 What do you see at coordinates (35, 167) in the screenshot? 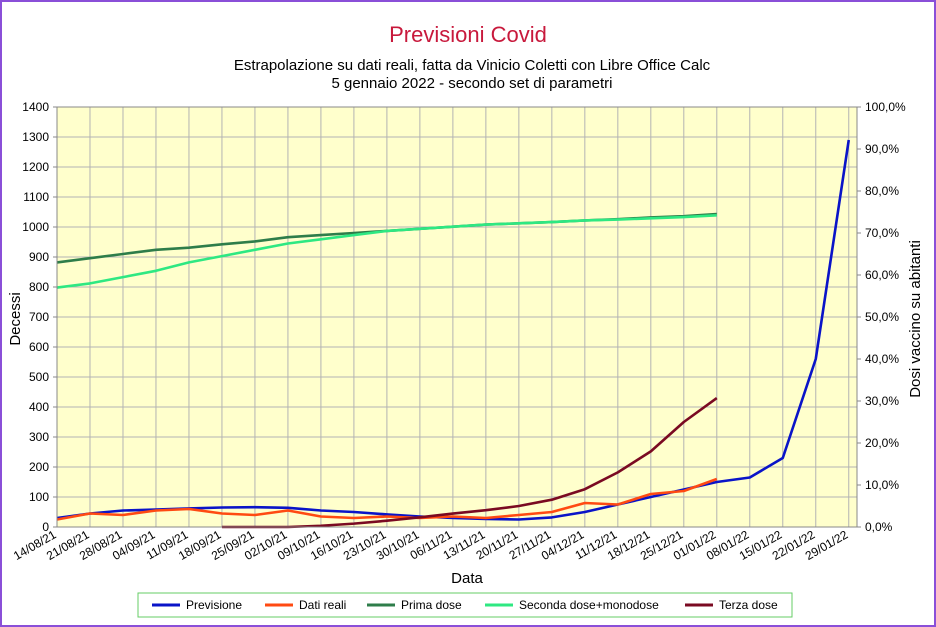
I see `y-tick-label: 1200` at bounding box center [35, 167].